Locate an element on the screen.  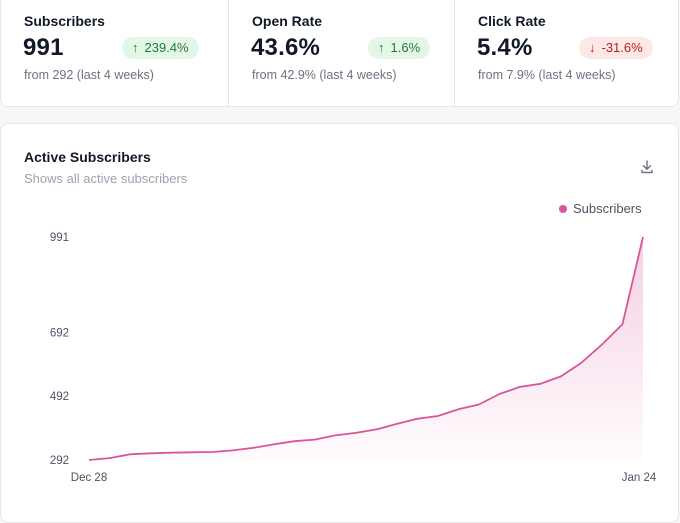
change-badge: ↑ 239.4% is located at coordinates (160, 48).